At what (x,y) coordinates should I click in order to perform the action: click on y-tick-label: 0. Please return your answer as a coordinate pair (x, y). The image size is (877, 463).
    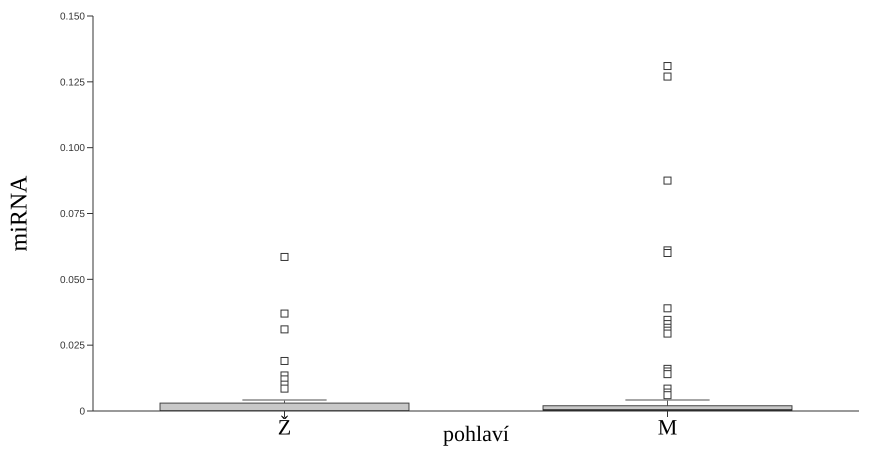
    Looking at the image, I should click on (82, 412).